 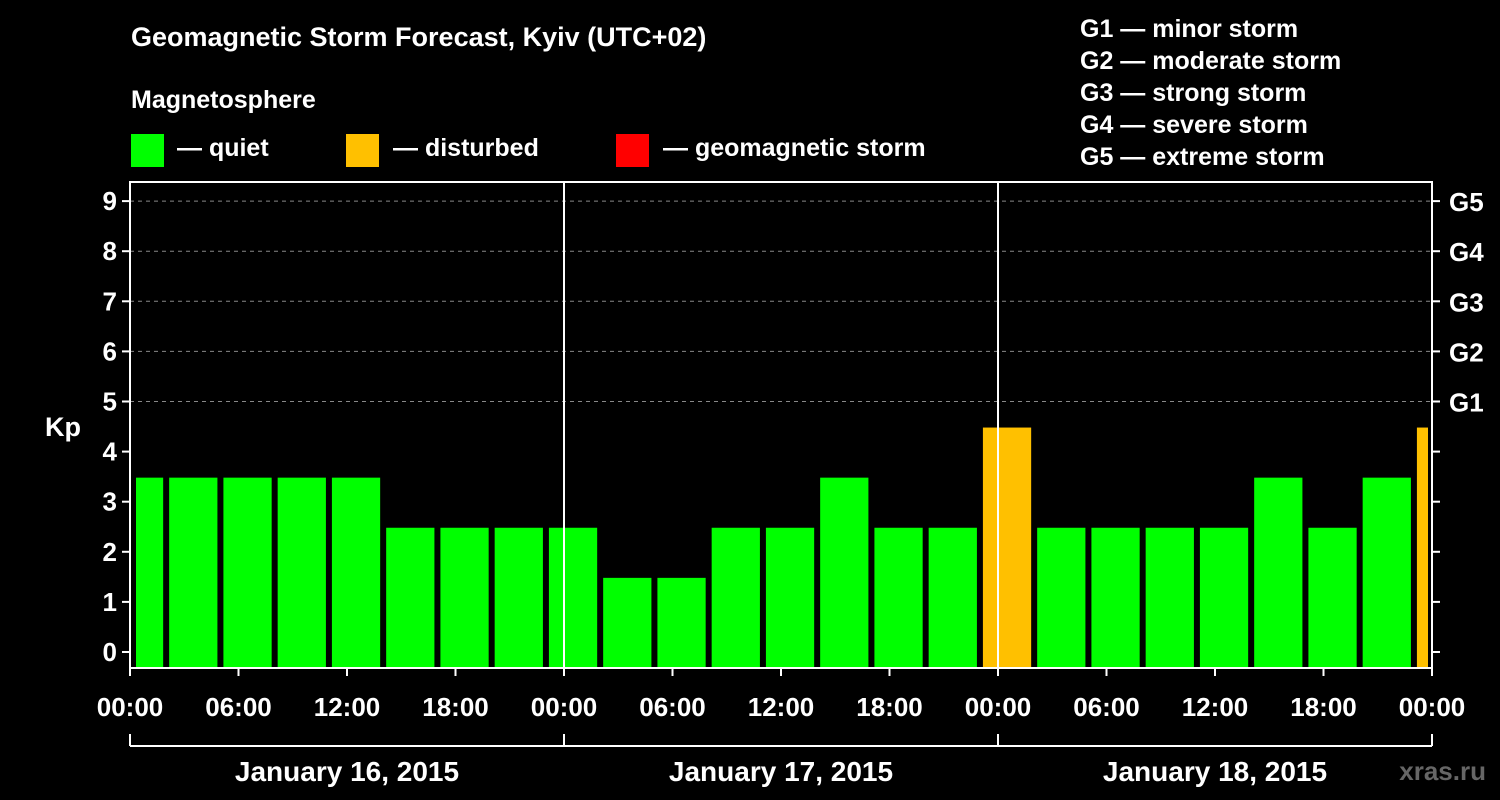 What do you see at coordinates (110, 602) in the screenshot?
I see `y-tick-label: 1` at bounding box center [110, 602].